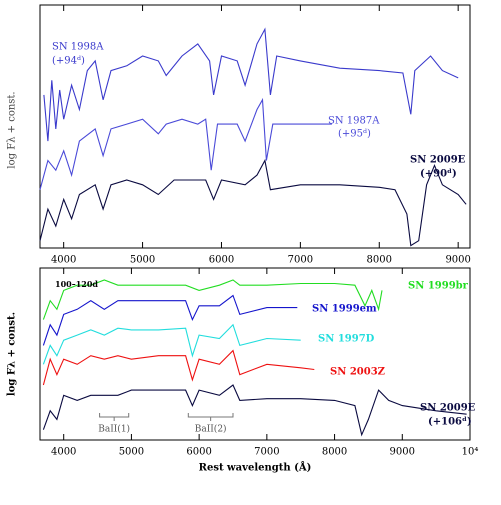 This screenshot has width=501, height=505. Describe the element at coordinates (354, 121) in the screenshot. I see `series-label: SN 1987A` at that location.